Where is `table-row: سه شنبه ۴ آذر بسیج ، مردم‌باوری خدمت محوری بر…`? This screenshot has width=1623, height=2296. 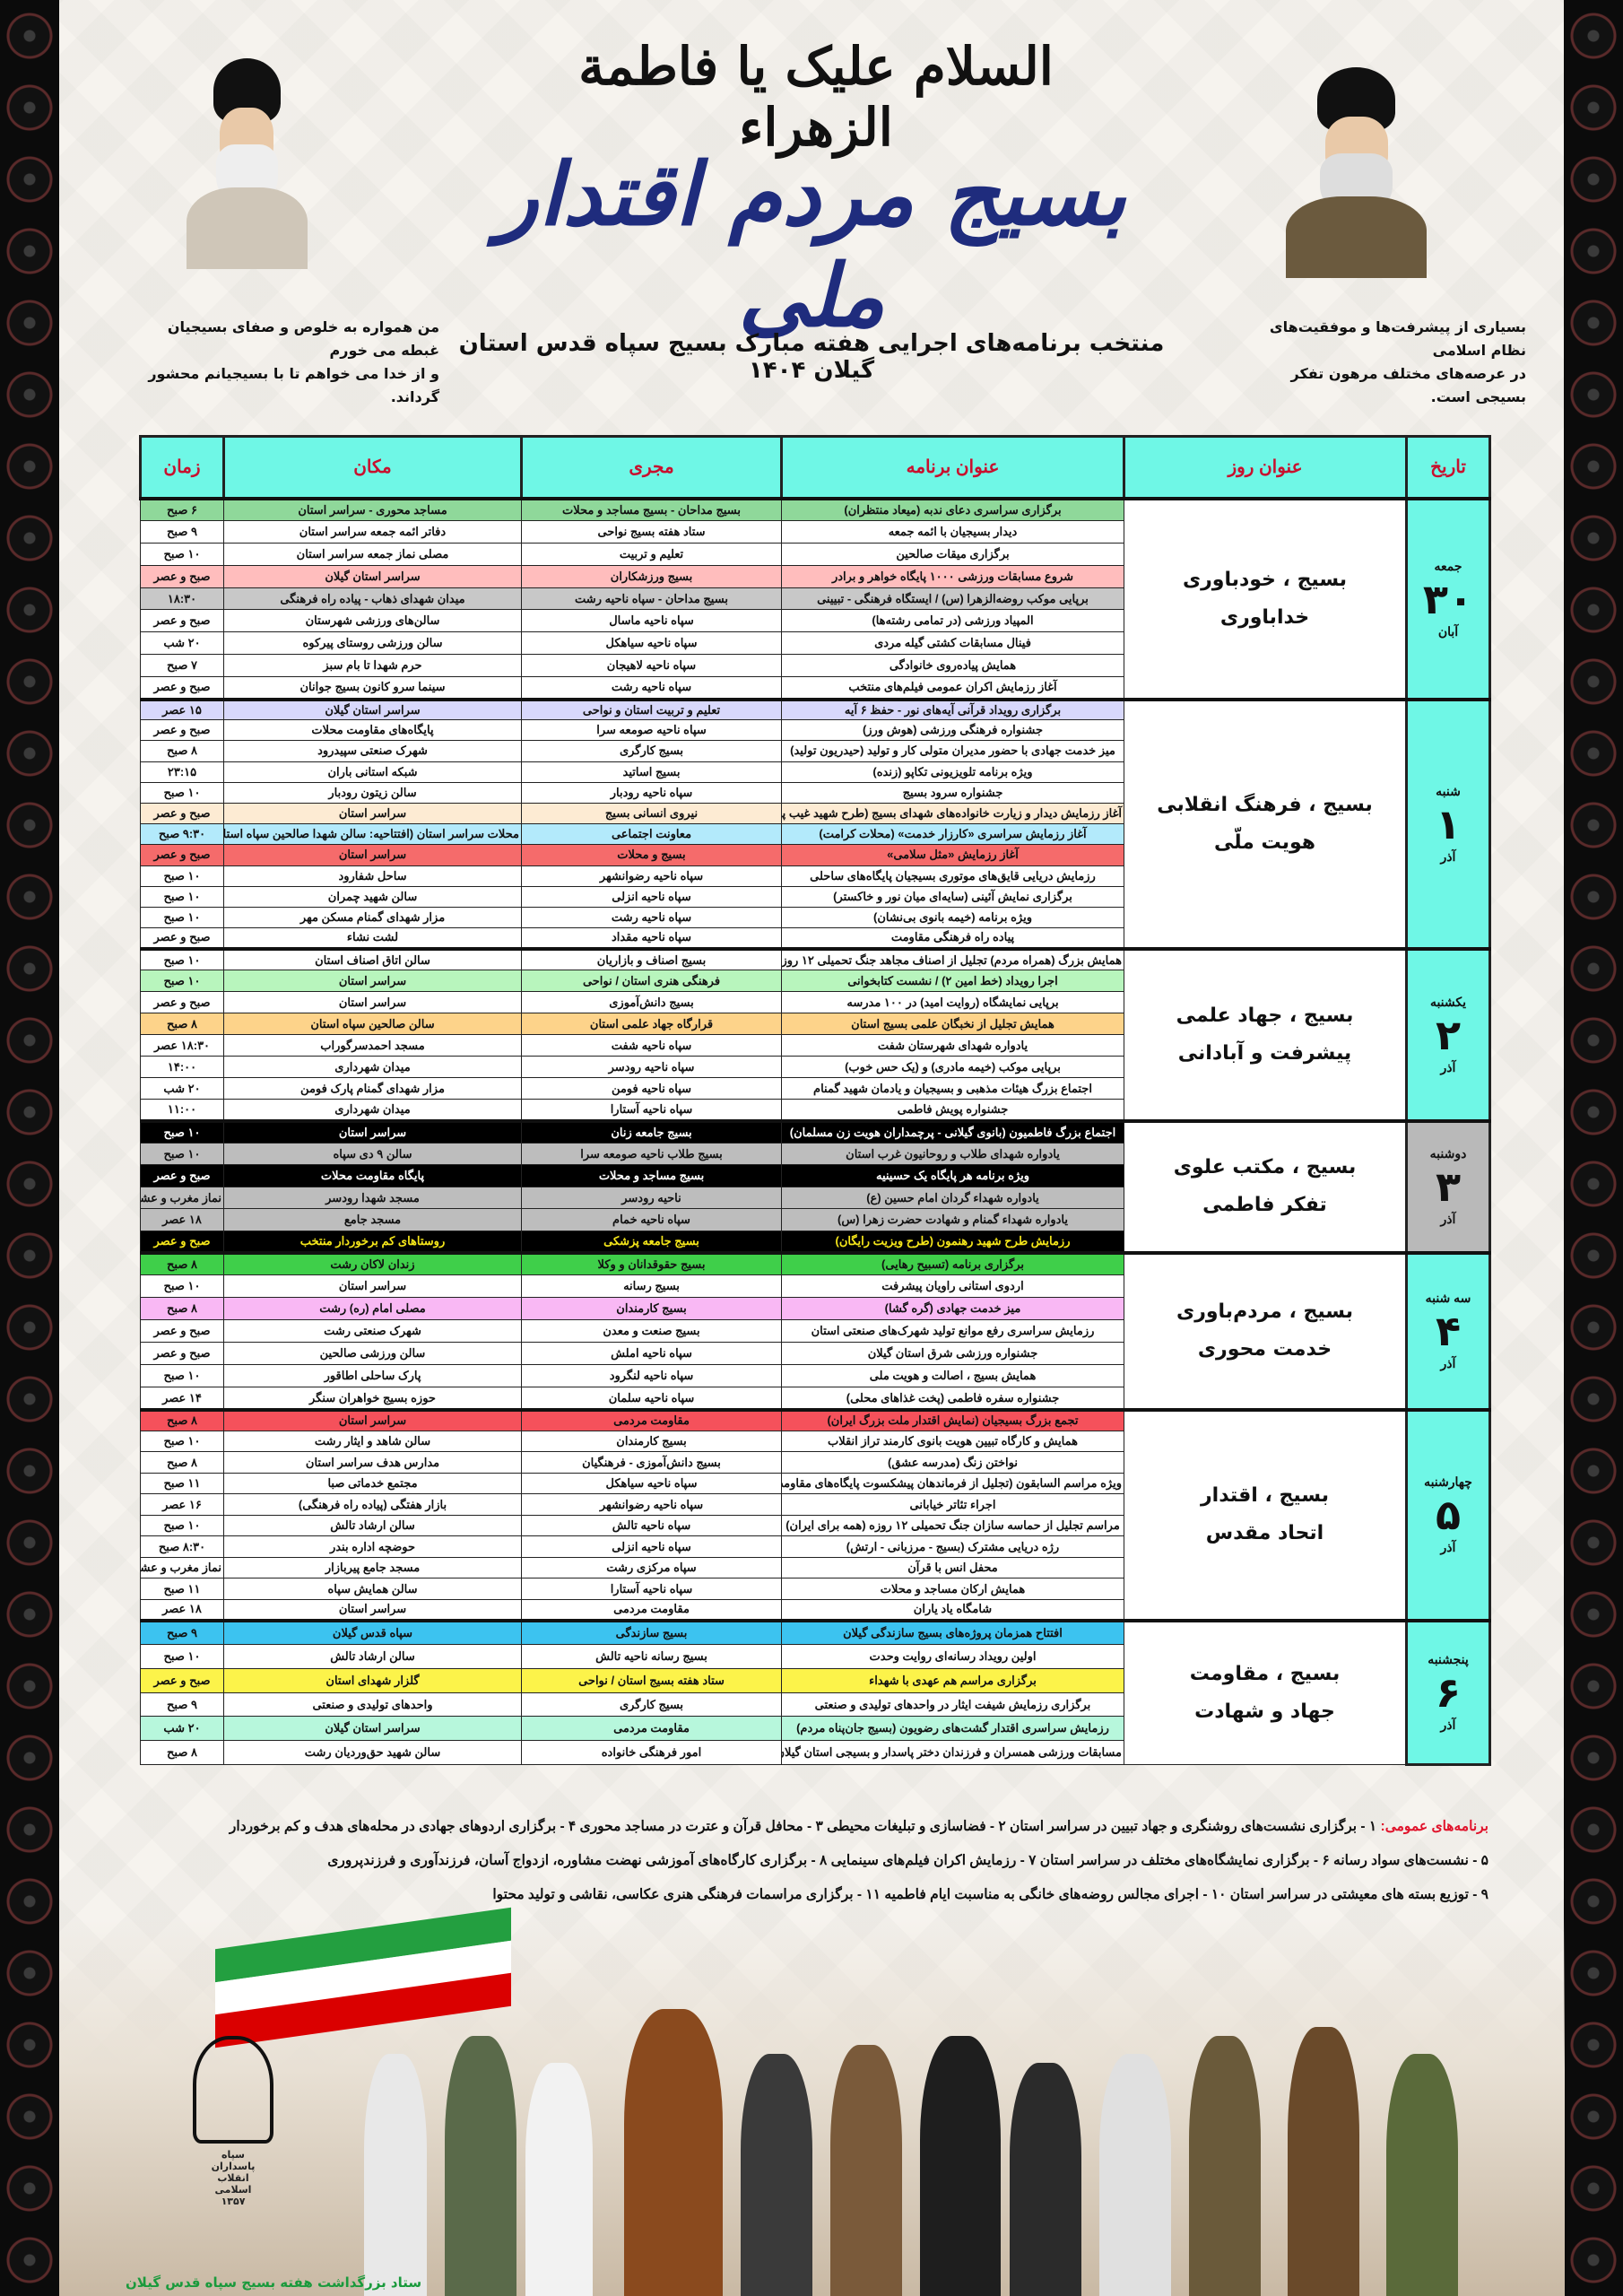
table-row: سه شنبه ۴ آذر بسیج ، مردم‌باوری خدمت محوری بر… is located at coordinates (815, 1331).